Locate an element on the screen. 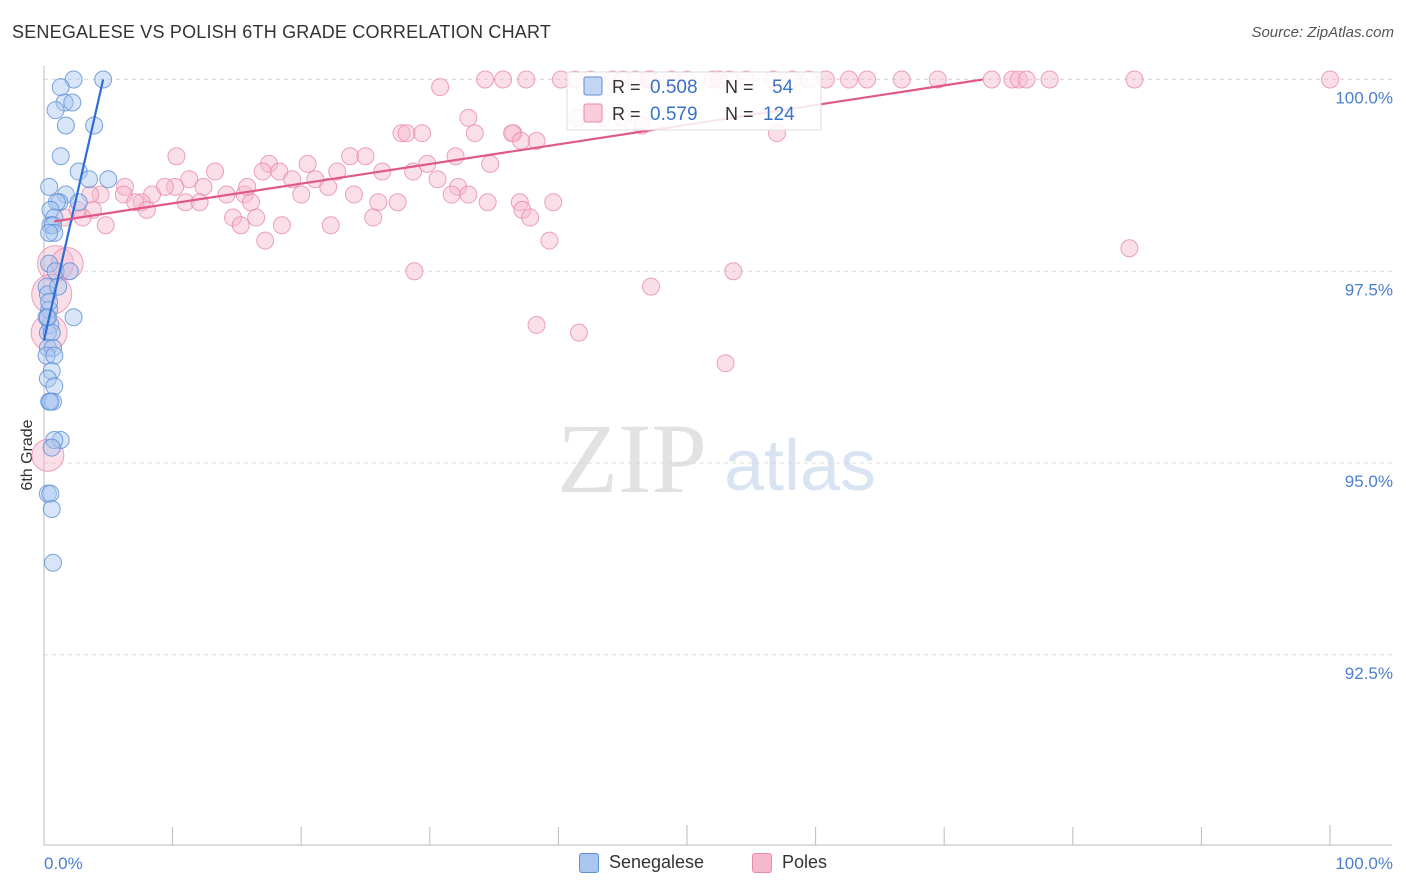 The image size is (1406, 892). x-tick-label-min: 0.0% is located at coordinates (63, 863).